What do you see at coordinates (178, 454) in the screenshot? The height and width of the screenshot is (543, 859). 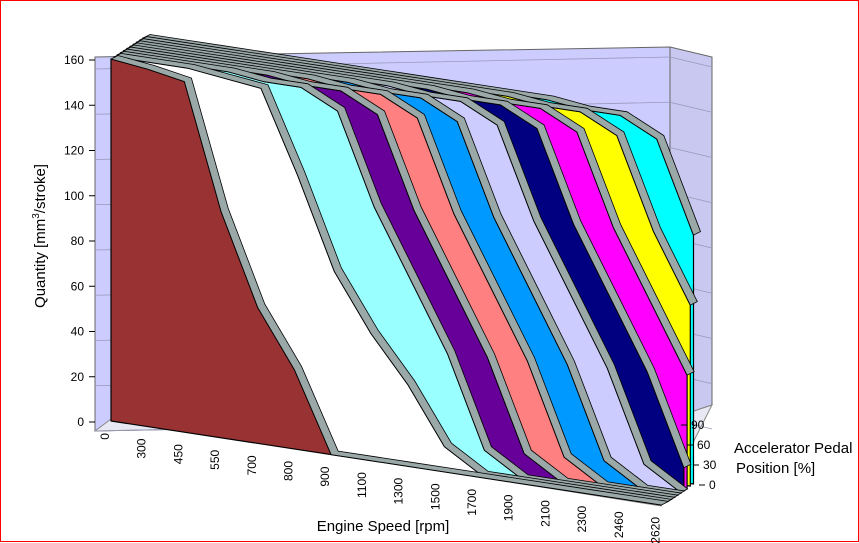 I see `x-tick-label: 450` at bounding box center [178, 454].